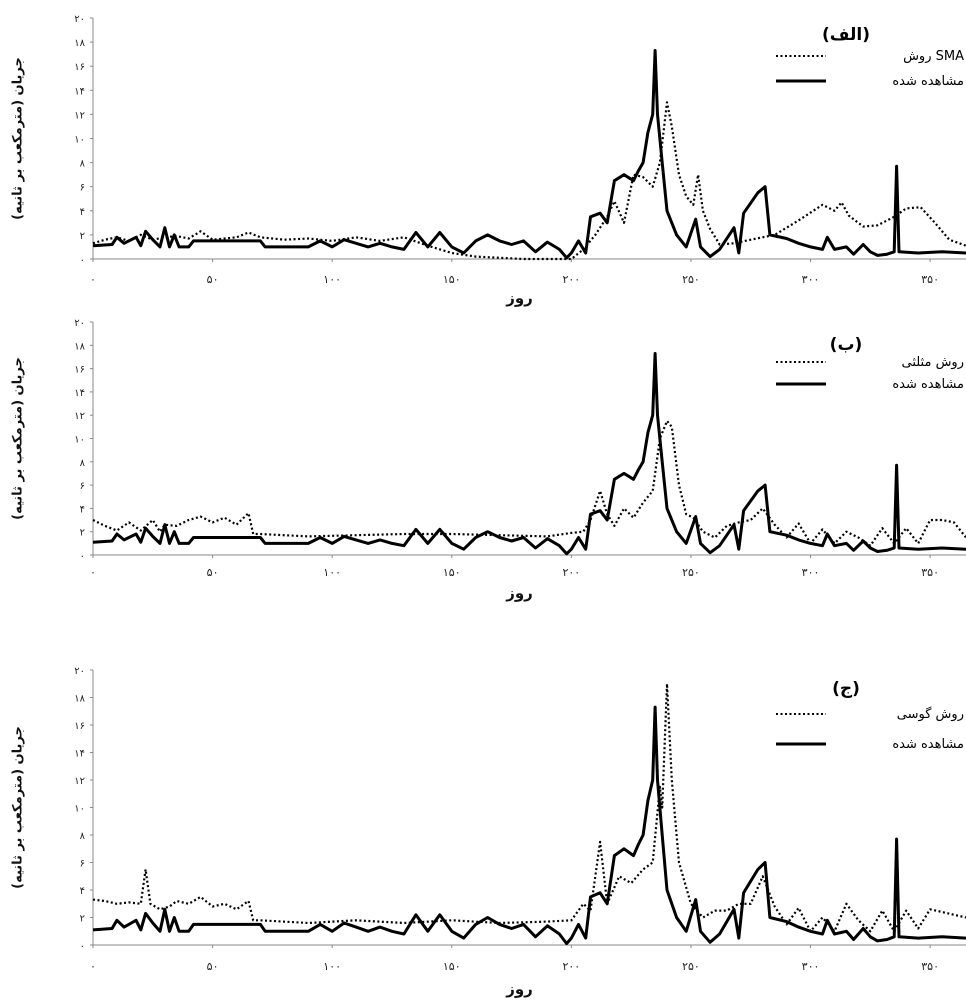 Image resolution: width=966 pixels, height=1001 pixels. Describe the element at coordinates (930, 714) in the screenshot. I see `legend-label: روش گوسی` at that location.